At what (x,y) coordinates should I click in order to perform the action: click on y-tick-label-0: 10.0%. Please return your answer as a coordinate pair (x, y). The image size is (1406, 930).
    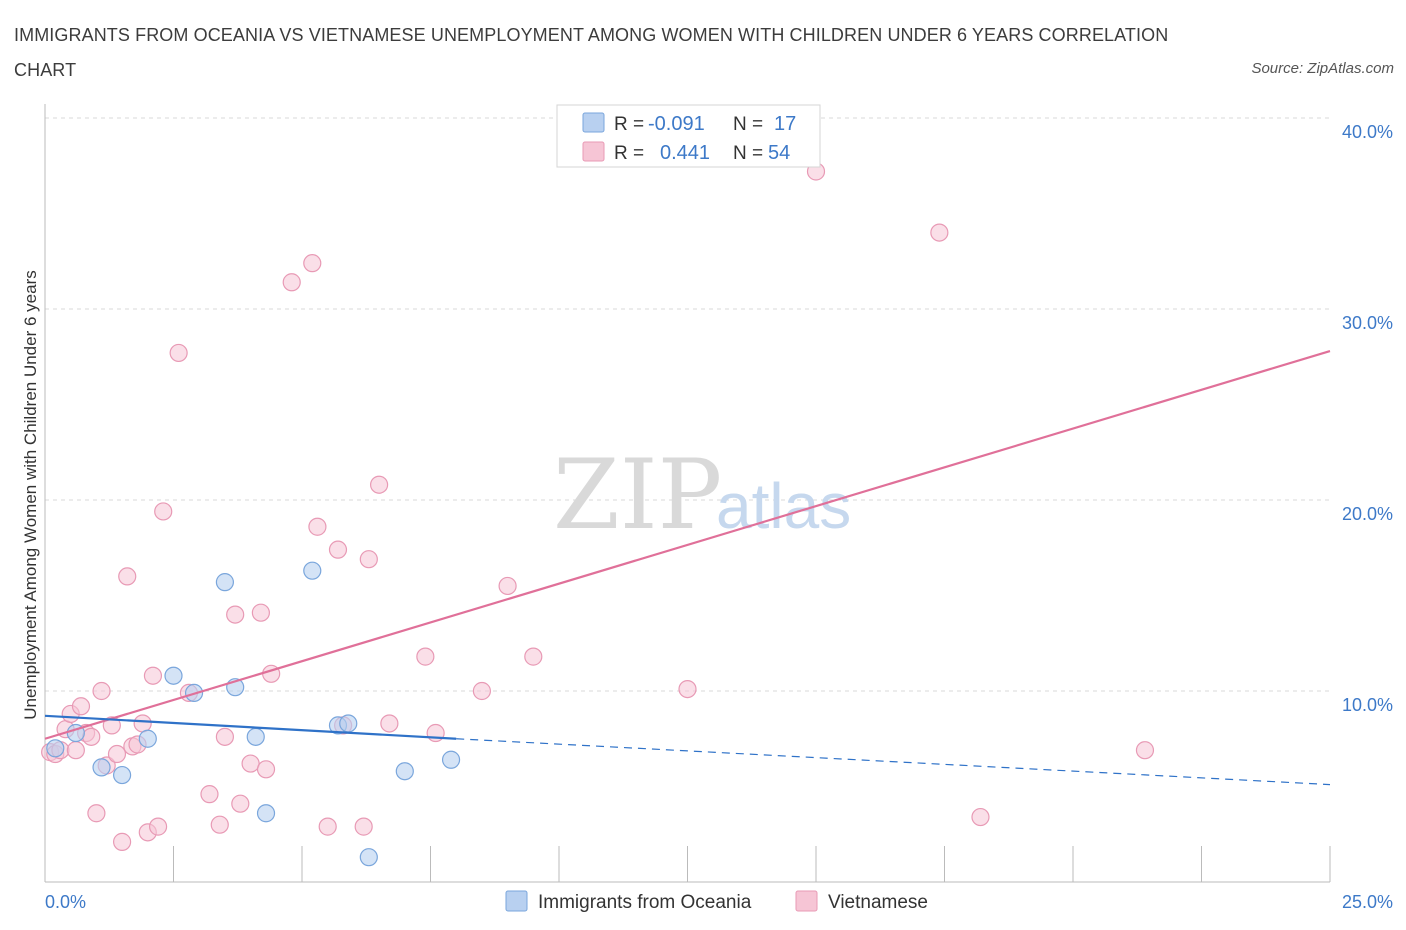
    Looking at the image, I should click on (1367, 705).